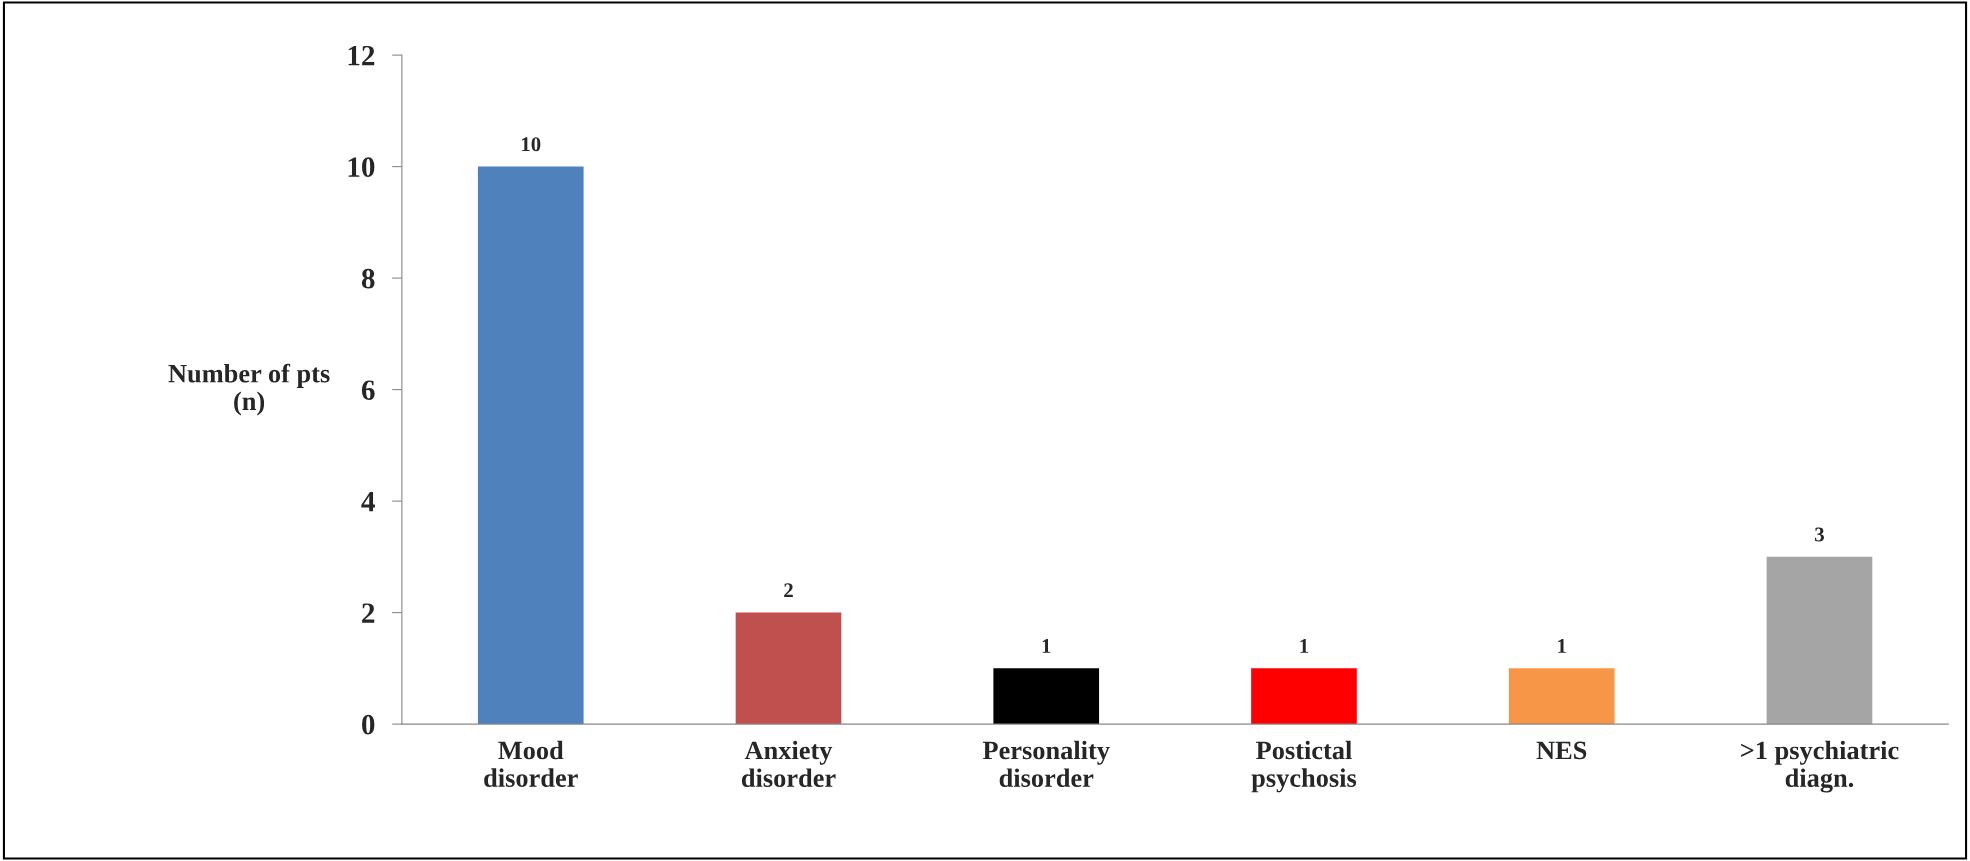 The width and height of the screenshot is (1970, 861). What do you see at coordinates (361, 55) in the screenshot?
I see `y-tick-label: 12` at bounding box center [361, 55].